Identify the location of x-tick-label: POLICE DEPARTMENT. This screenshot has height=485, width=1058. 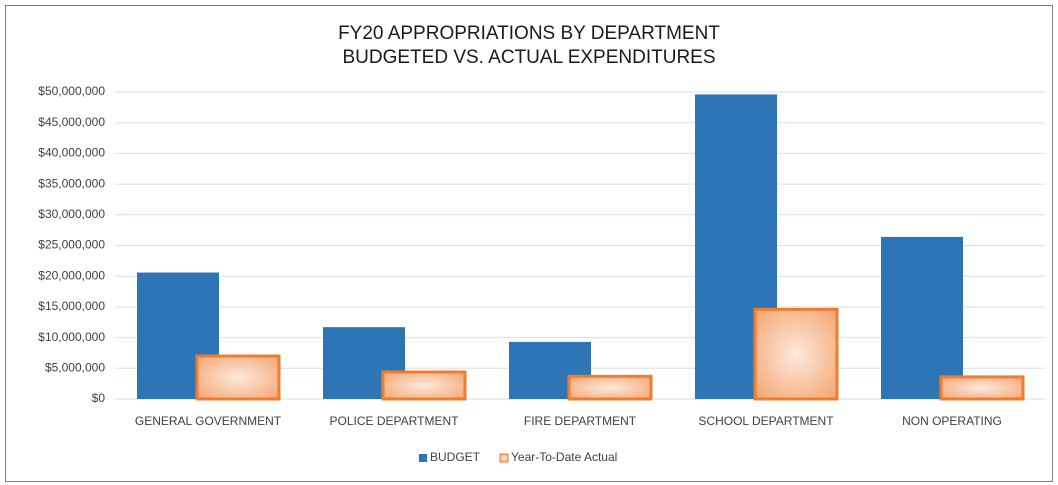
(395, 421).